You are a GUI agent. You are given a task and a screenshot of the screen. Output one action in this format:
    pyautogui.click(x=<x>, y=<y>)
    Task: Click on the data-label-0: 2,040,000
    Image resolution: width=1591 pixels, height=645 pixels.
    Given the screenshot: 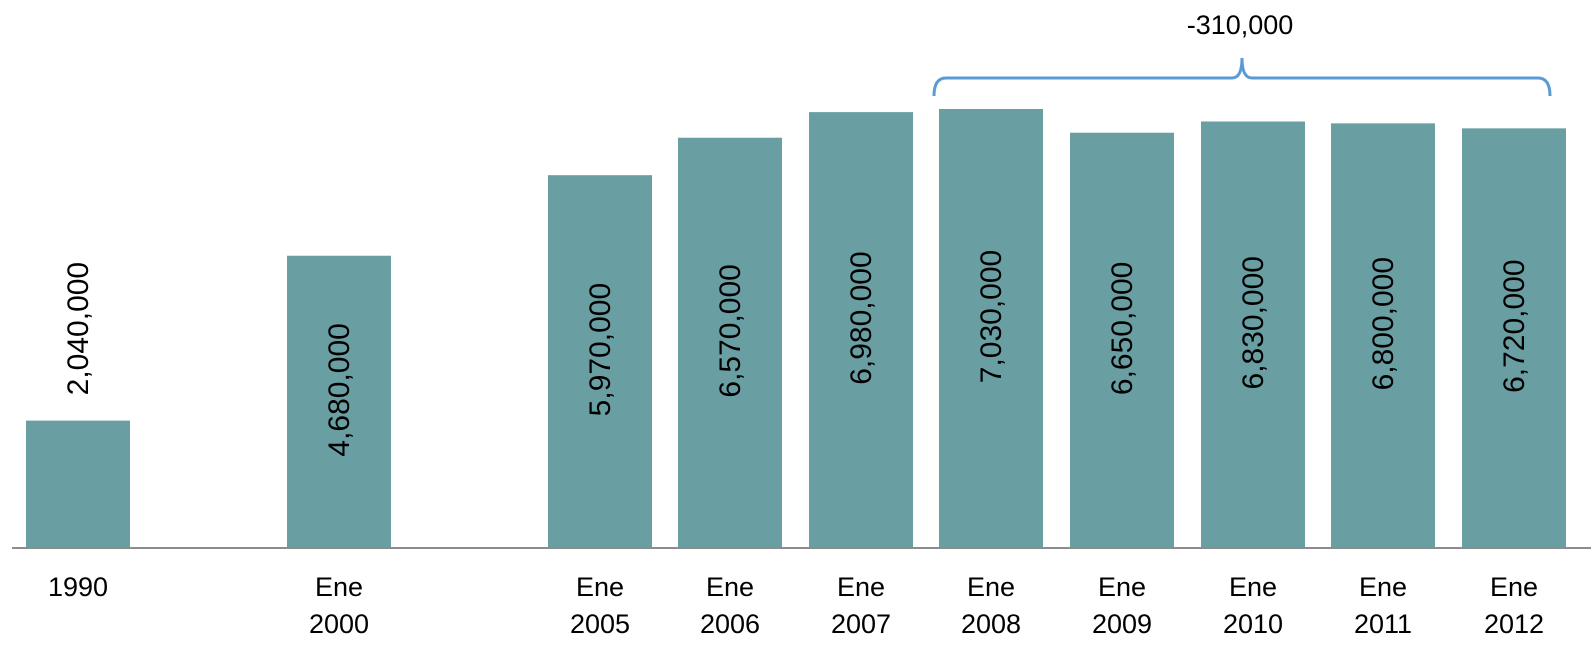 What is the action you would take?
    pyautogui.click(x=78, y=328)
    